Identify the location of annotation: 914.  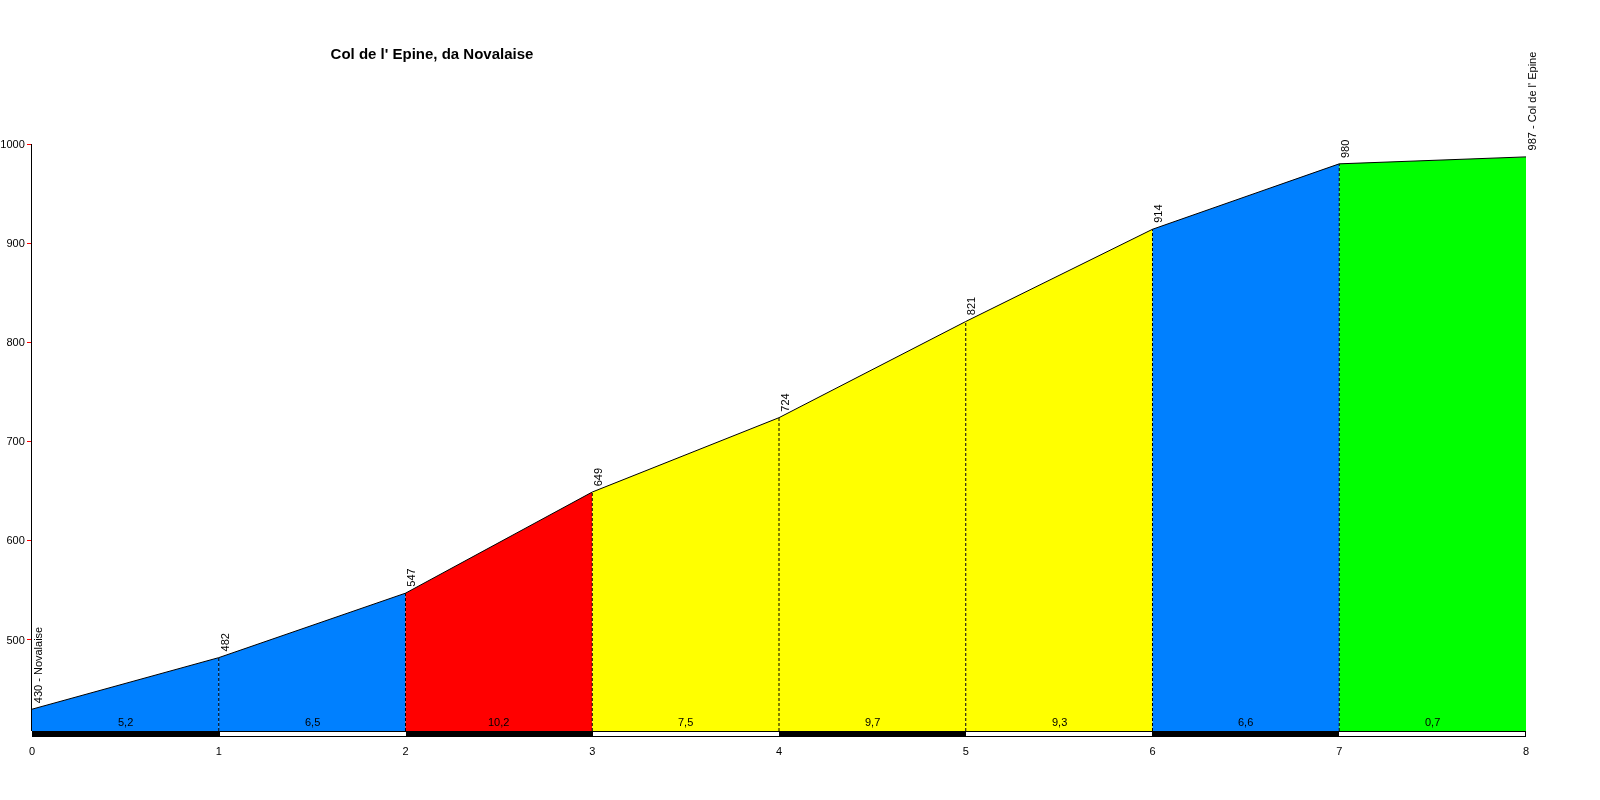
(1158, 213).